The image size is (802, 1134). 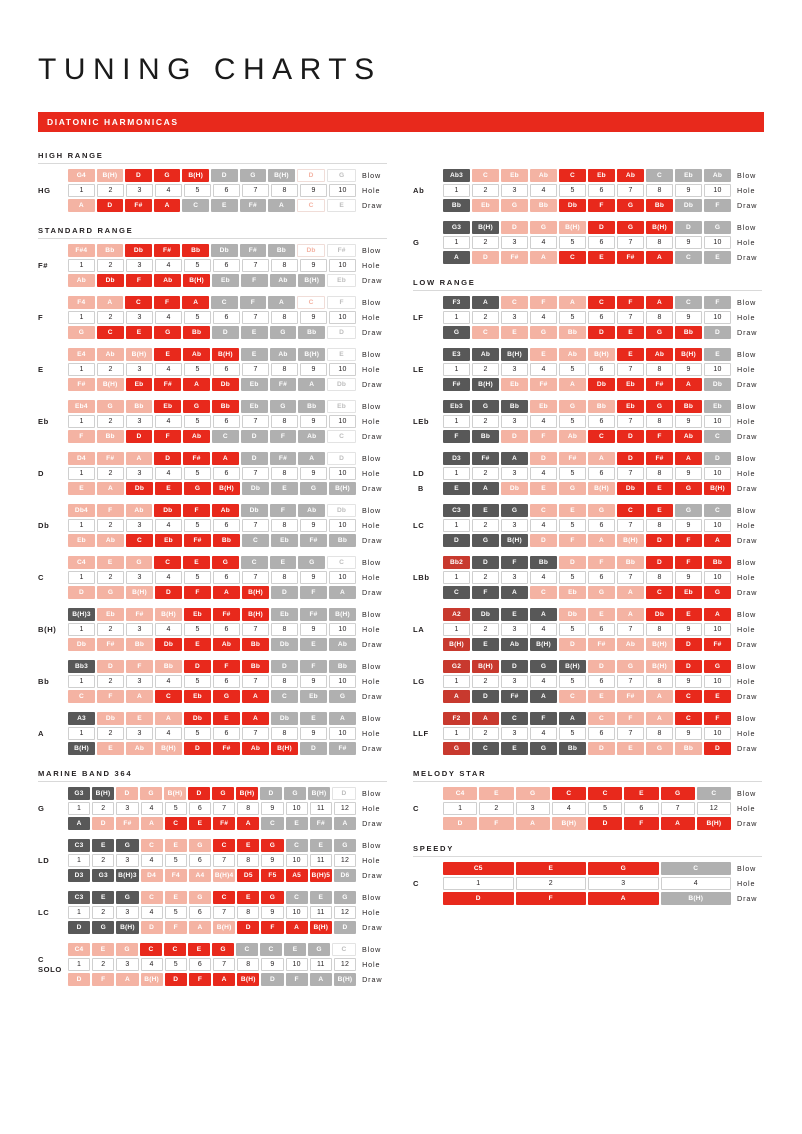 I want to click on blow-note-cell: Eb, so click(x=341, y=406).